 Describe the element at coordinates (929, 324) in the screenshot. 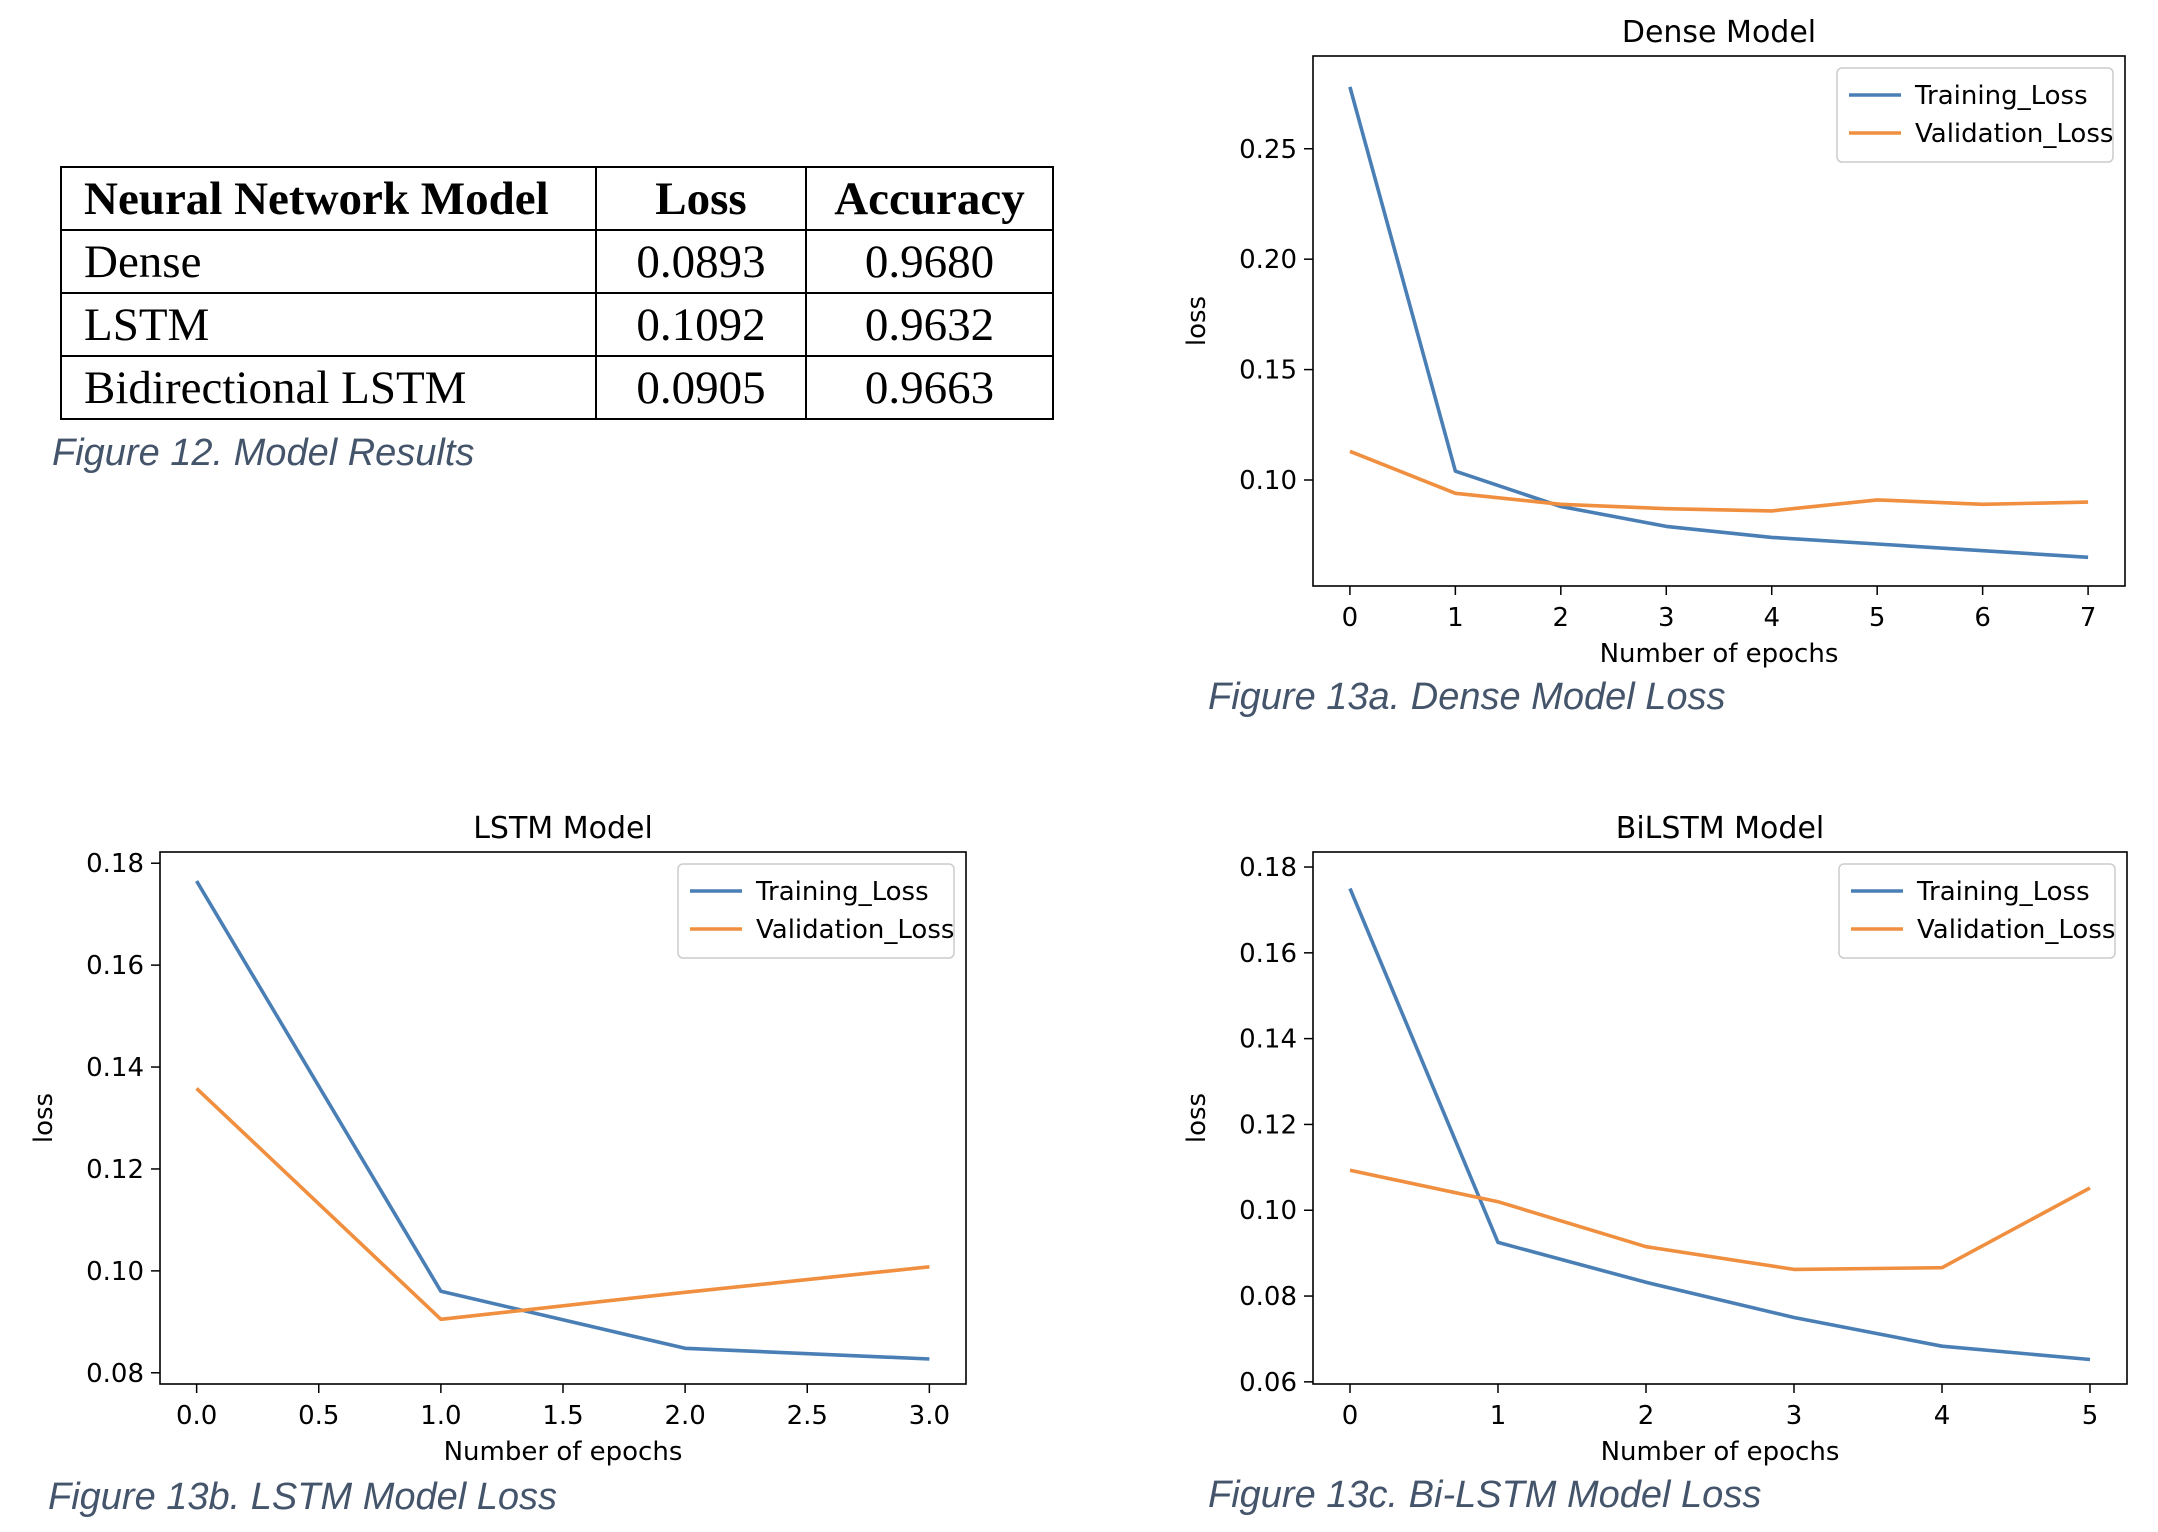

I see `table-cell-accuracy: 0.9632` at that location.